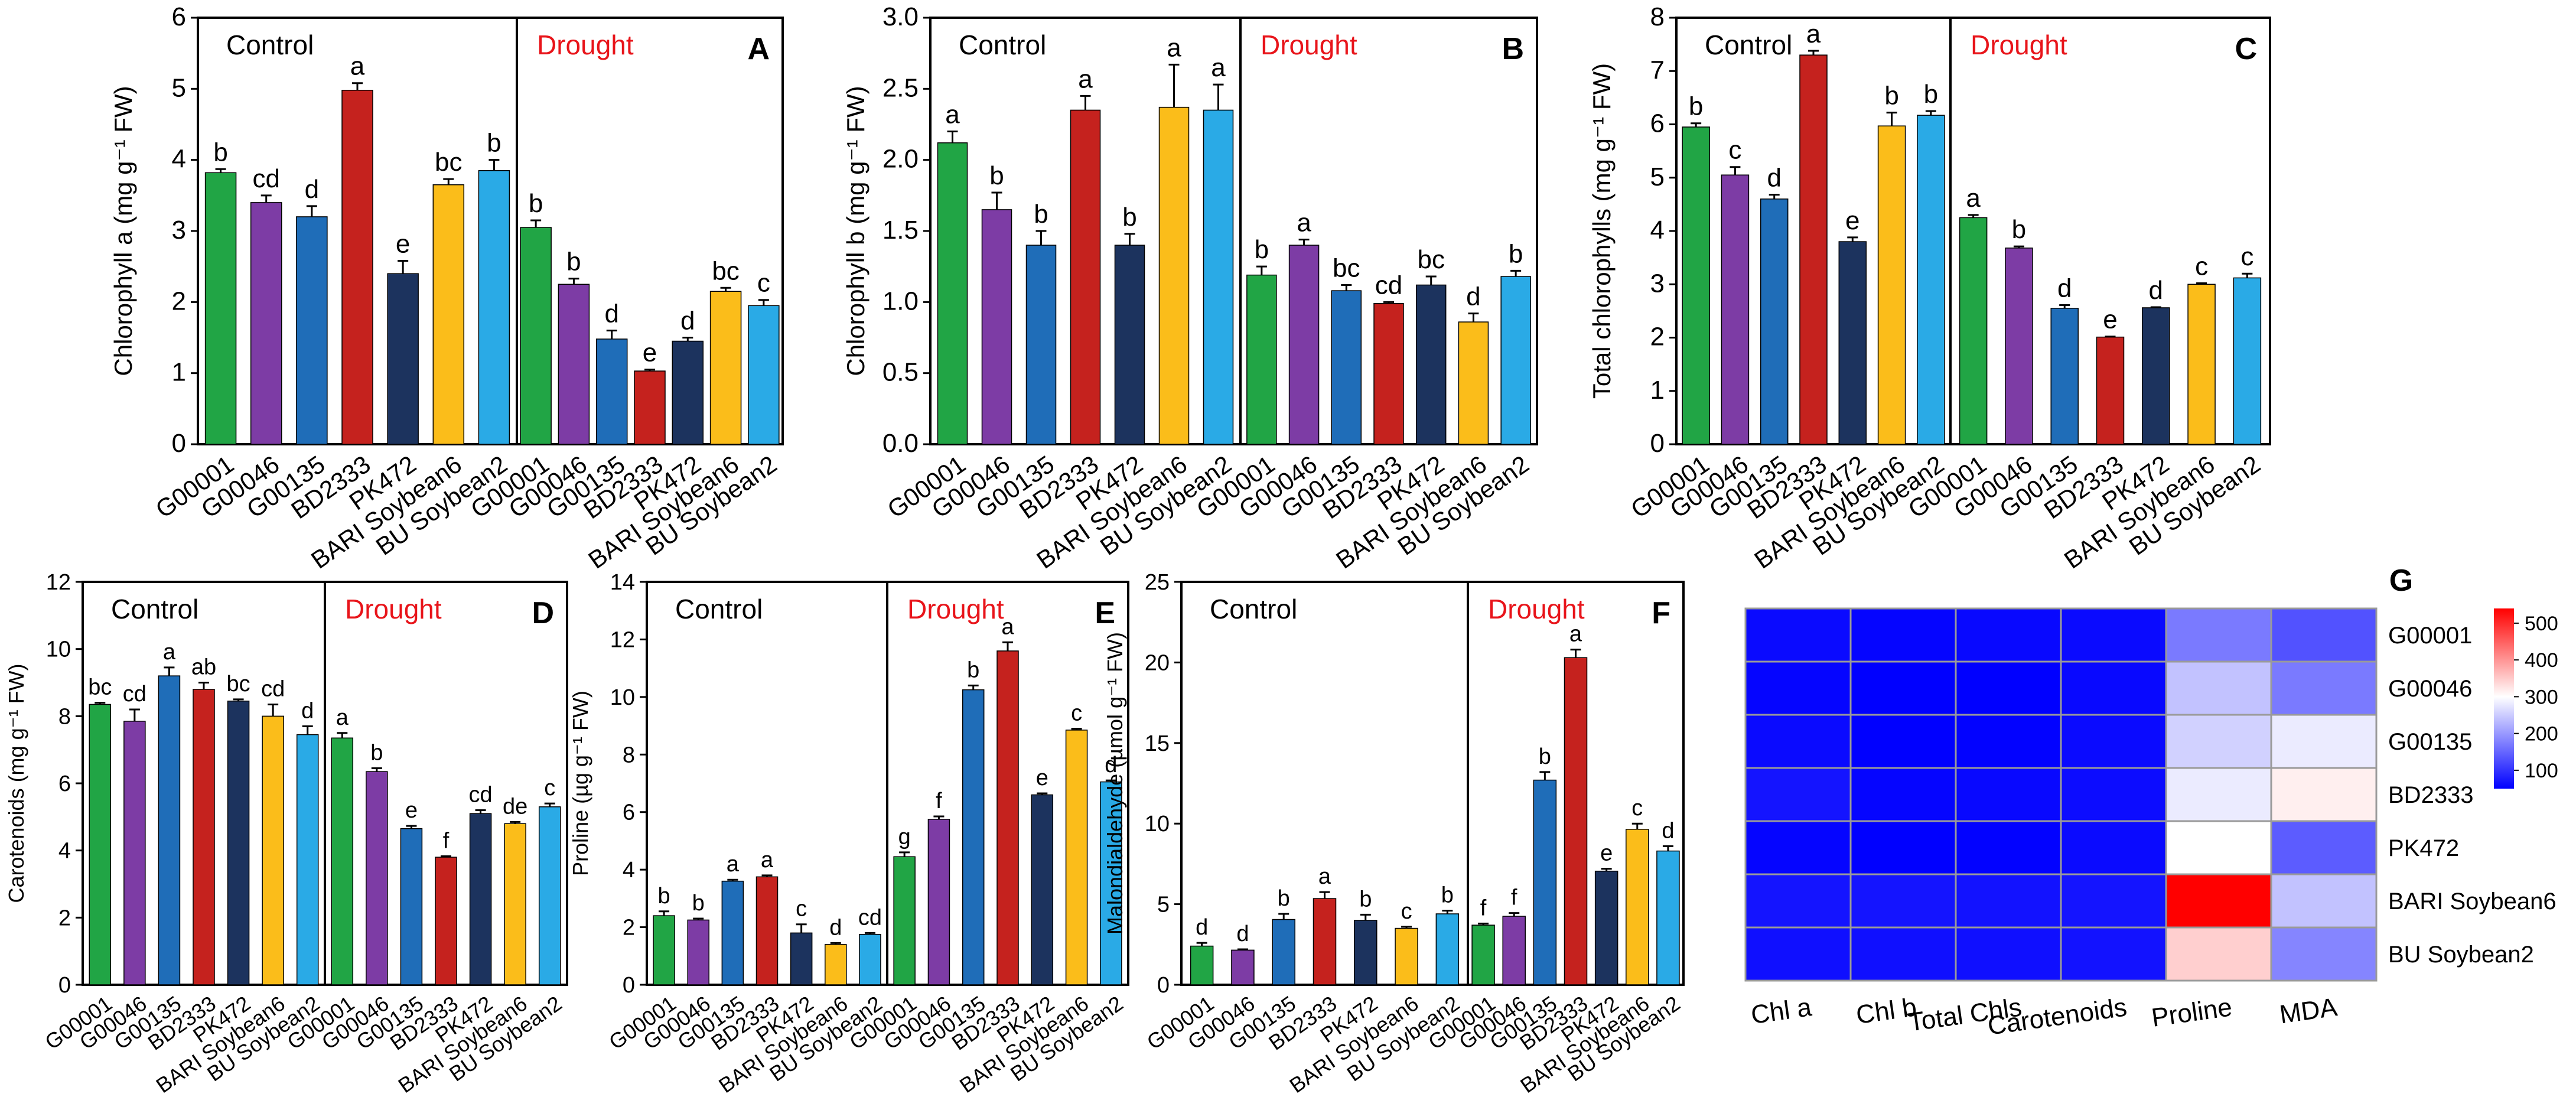 The height and width of the screenshot is (1110, 2576). Describe the element at coordinates (900, 372) in the screenshot. I see `y-tick-label: 0.5` at that location.